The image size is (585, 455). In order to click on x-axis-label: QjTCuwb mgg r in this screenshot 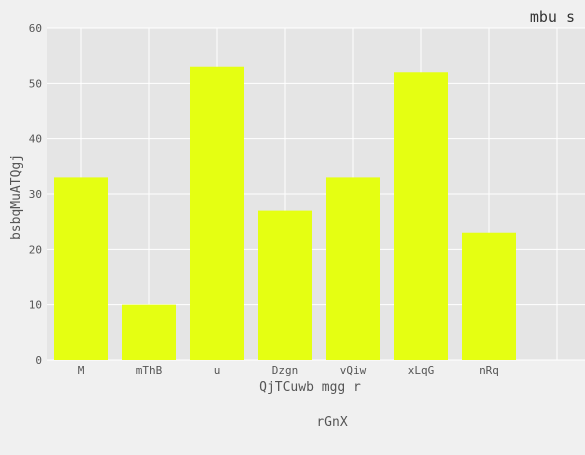, I will do `click(310, 387)`.